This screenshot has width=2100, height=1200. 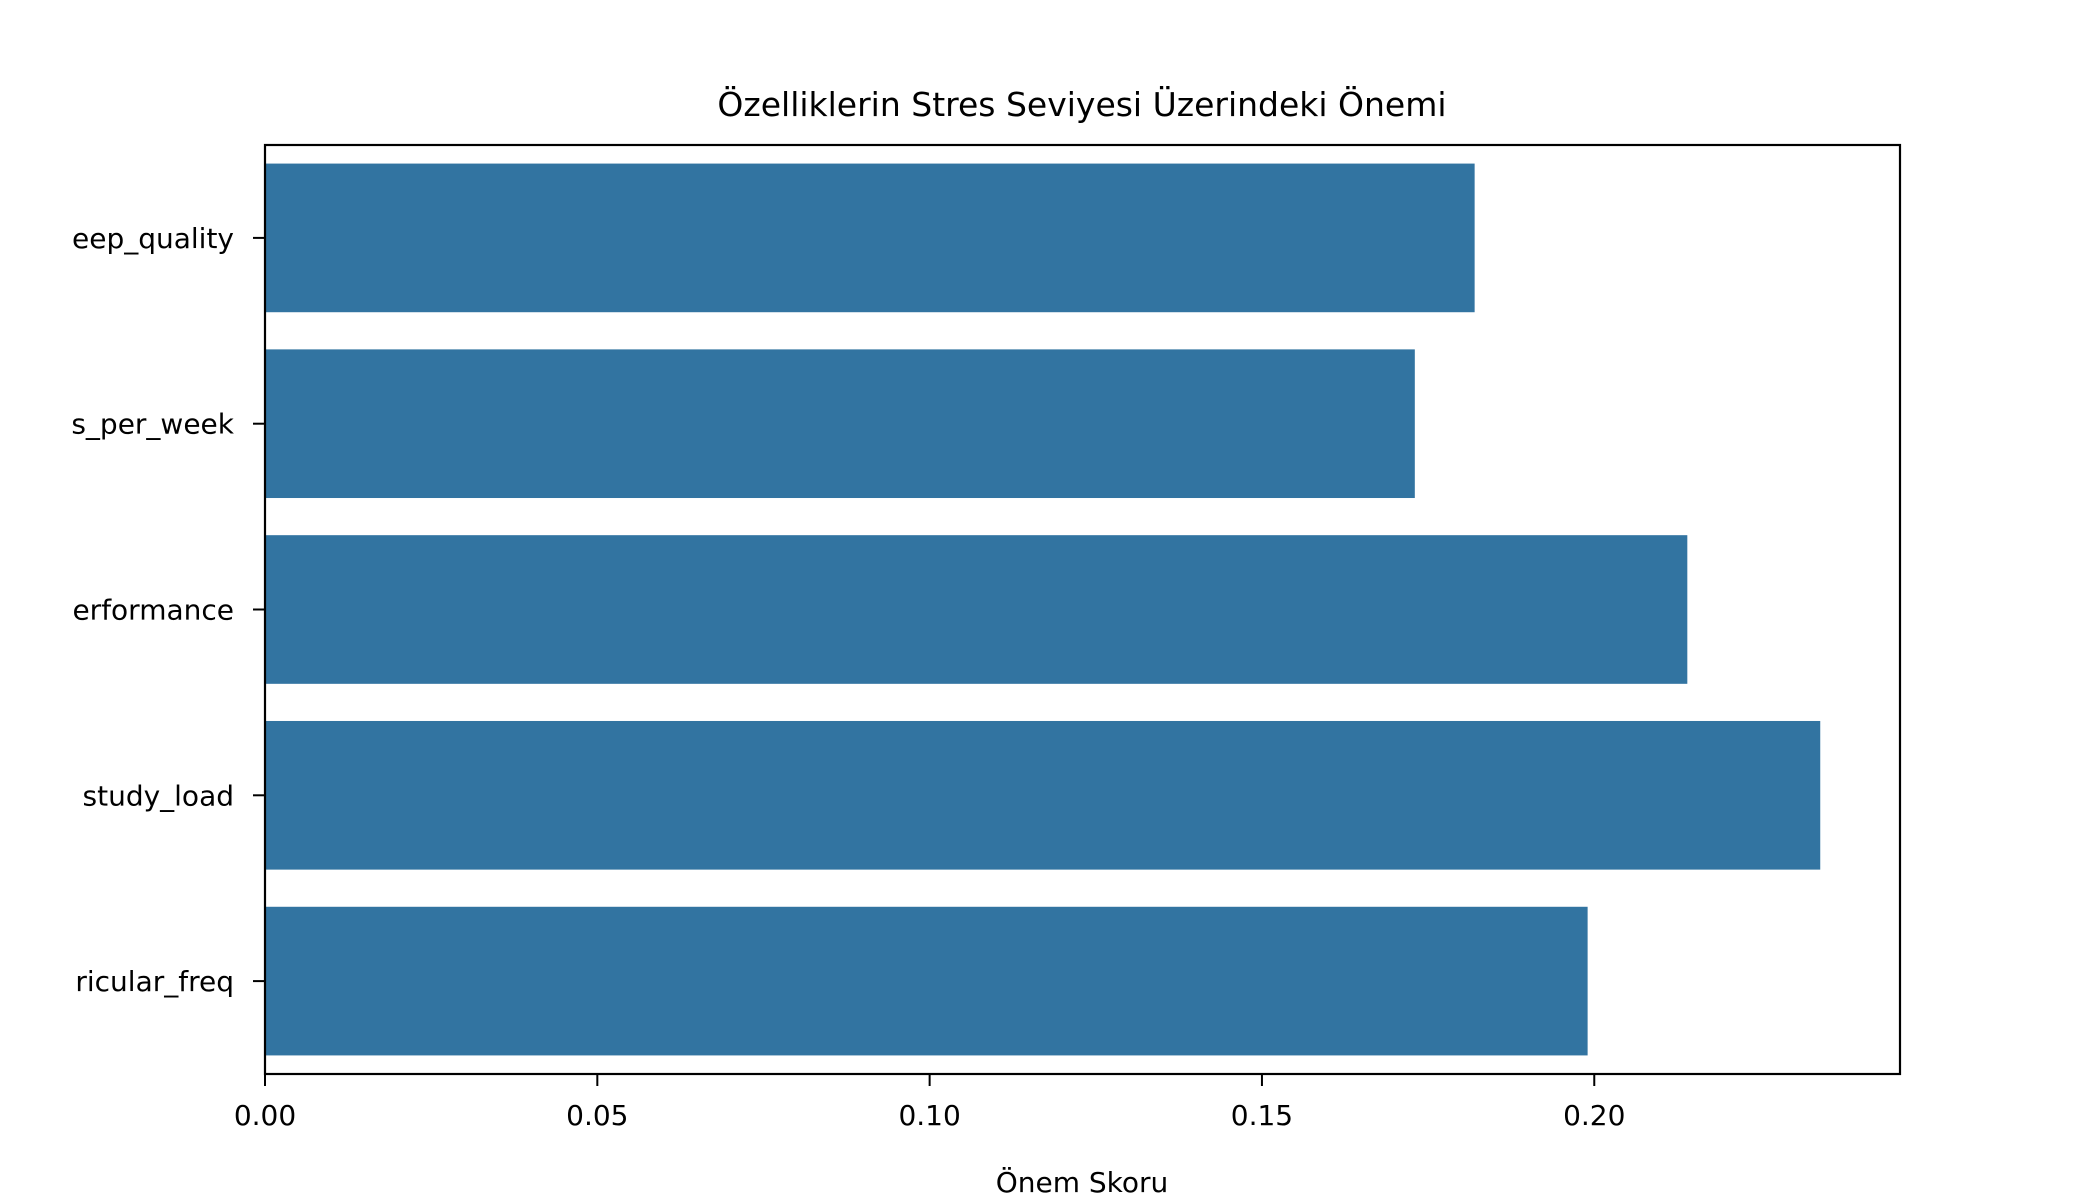 I want to click on x-tick-label-3: 0.15, so click(x=1262, y=1115).